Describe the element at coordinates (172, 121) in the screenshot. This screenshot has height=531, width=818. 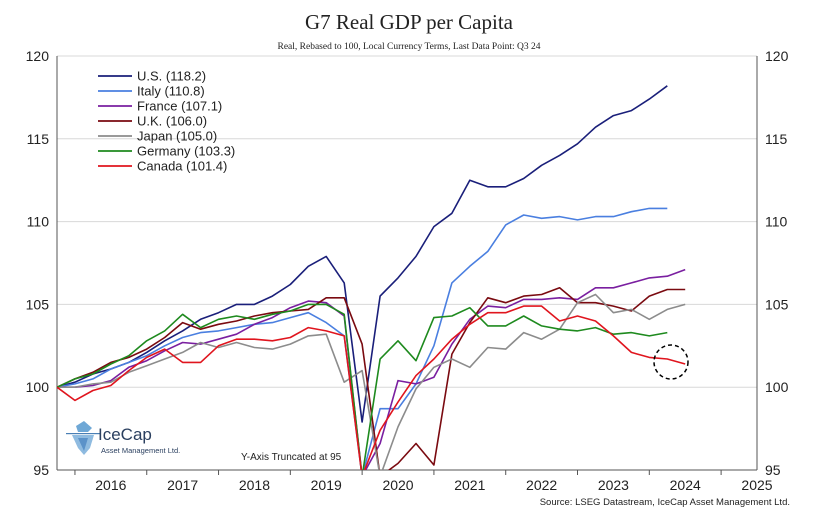
I see `legend-label-uk: U.K. (106.0)` at that location.